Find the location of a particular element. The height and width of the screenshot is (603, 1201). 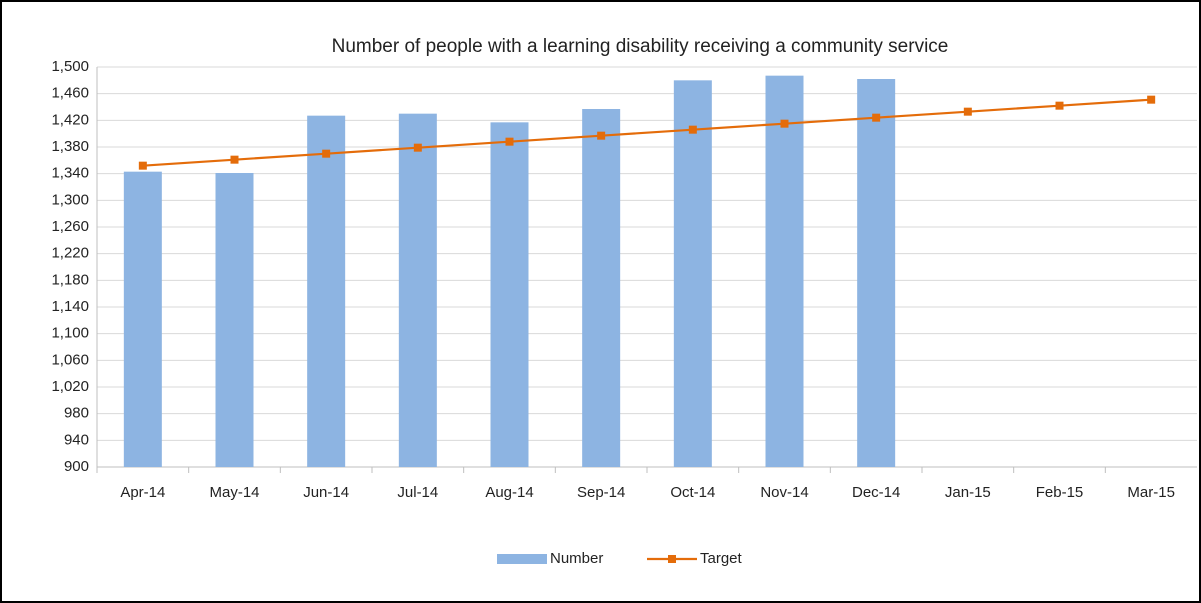

y-tick-label: 1,060 is located at coordinates (70, 359).